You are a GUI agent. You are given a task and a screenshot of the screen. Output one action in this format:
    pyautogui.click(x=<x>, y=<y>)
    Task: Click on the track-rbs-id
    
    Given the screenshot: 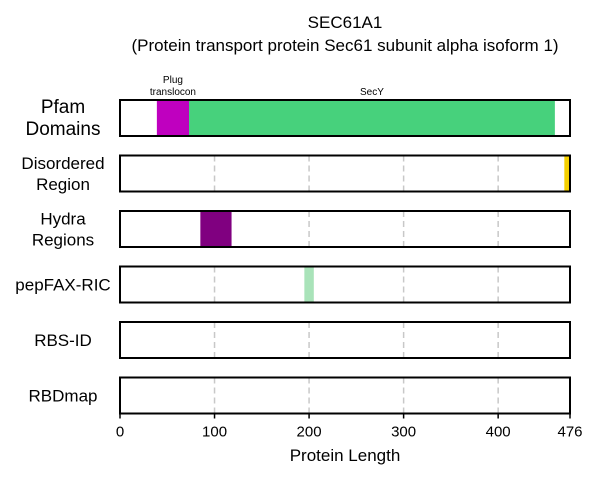 What is the action you would take?
    pyautogui.click(x=345, y=340)
    